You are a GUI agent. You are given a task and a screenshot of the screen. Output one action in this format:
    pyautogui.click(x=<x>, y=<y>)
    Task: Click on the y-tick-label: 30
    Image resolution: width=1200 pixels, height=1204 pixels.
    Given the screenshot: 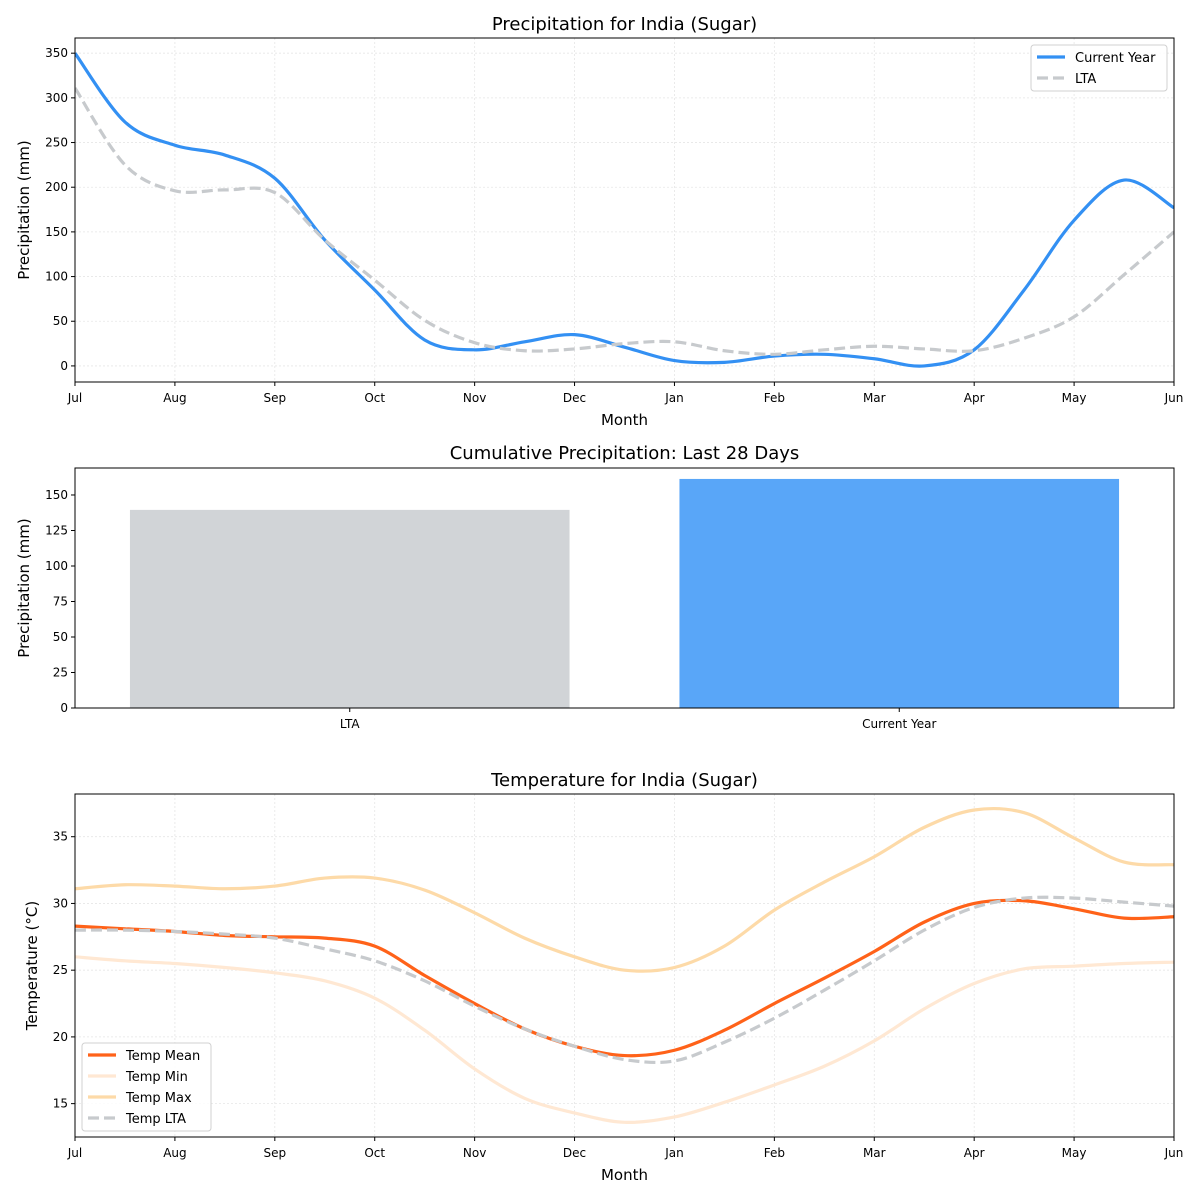 What is the action you would take?
    pyautogui.click(x=60, y=903)
    